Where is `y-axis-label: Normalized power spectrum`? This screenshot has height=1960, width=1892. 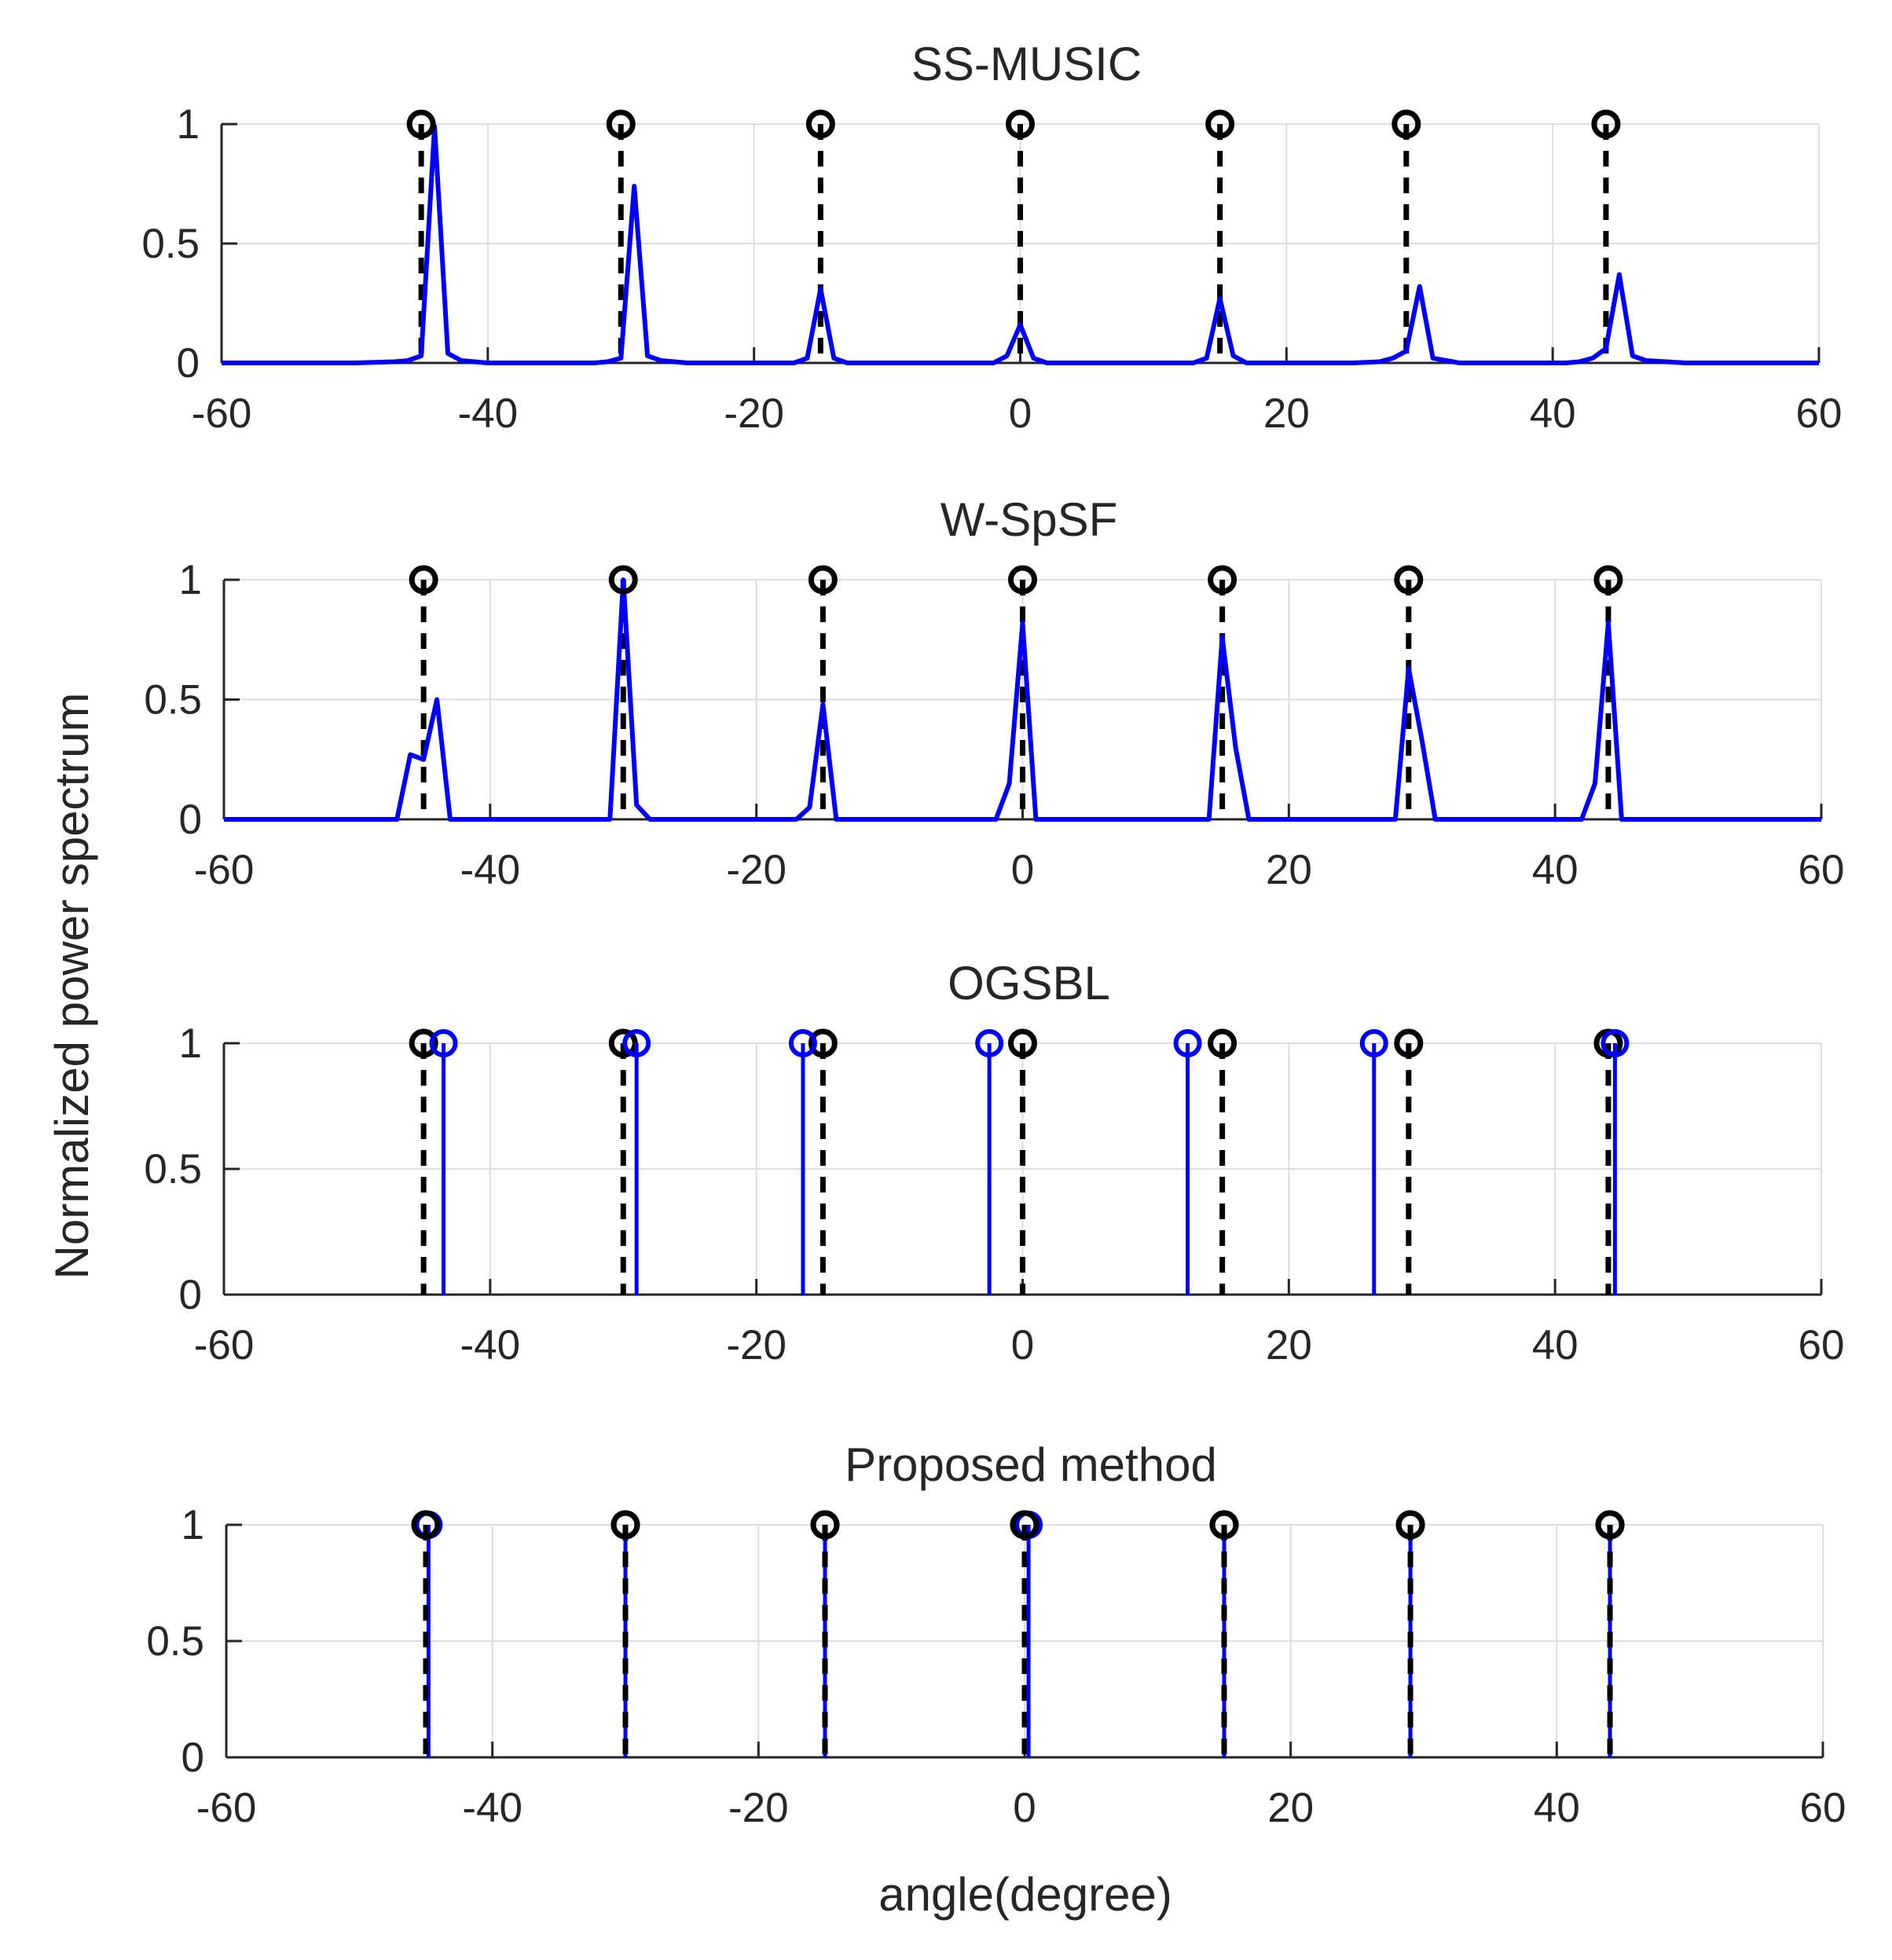
y-axis-label: Normalized power spectrum is located at coordinates (72, 986).